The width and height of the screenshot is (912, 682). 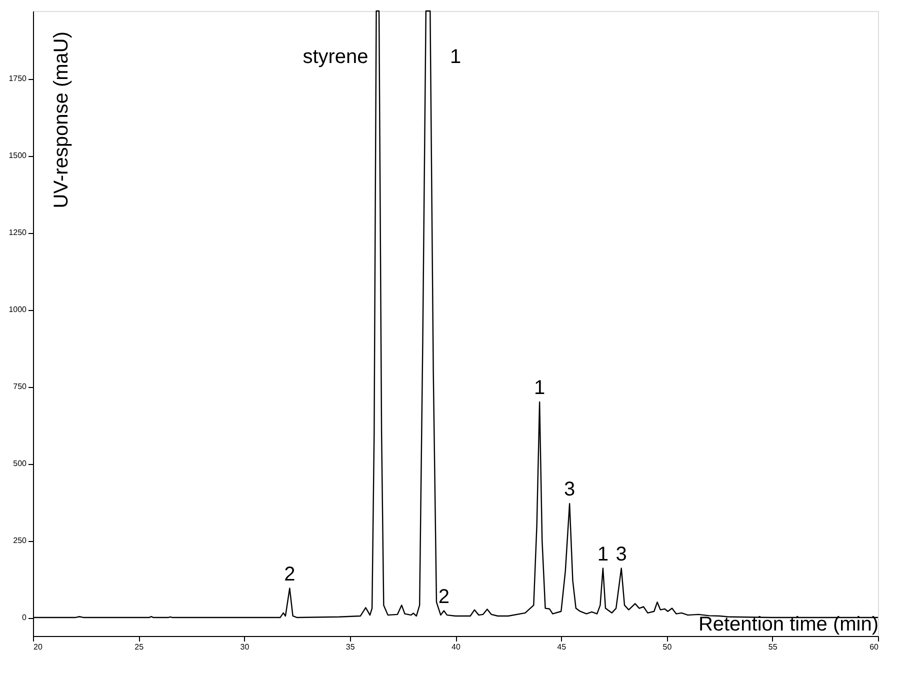 I want to click on x-tick-label: 25, so click(x=139, y=647).